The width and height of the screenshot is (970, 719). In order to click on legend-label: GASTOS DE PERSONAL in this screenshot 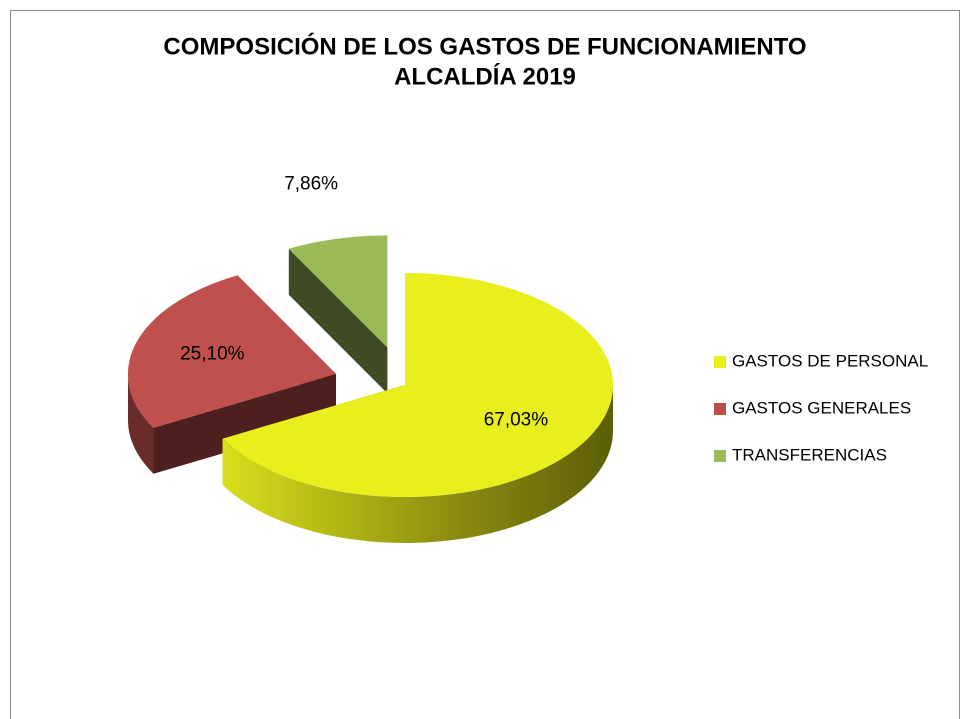, I will do `click(830, 360)`.